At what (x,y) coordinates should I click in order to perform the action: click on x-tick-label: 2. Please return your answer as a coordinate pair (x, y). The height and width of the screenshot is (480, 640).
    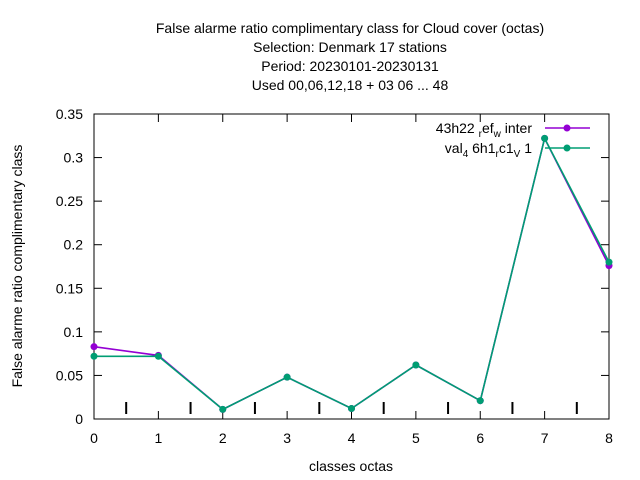
    Looking at the image, I should click on (223, 438).